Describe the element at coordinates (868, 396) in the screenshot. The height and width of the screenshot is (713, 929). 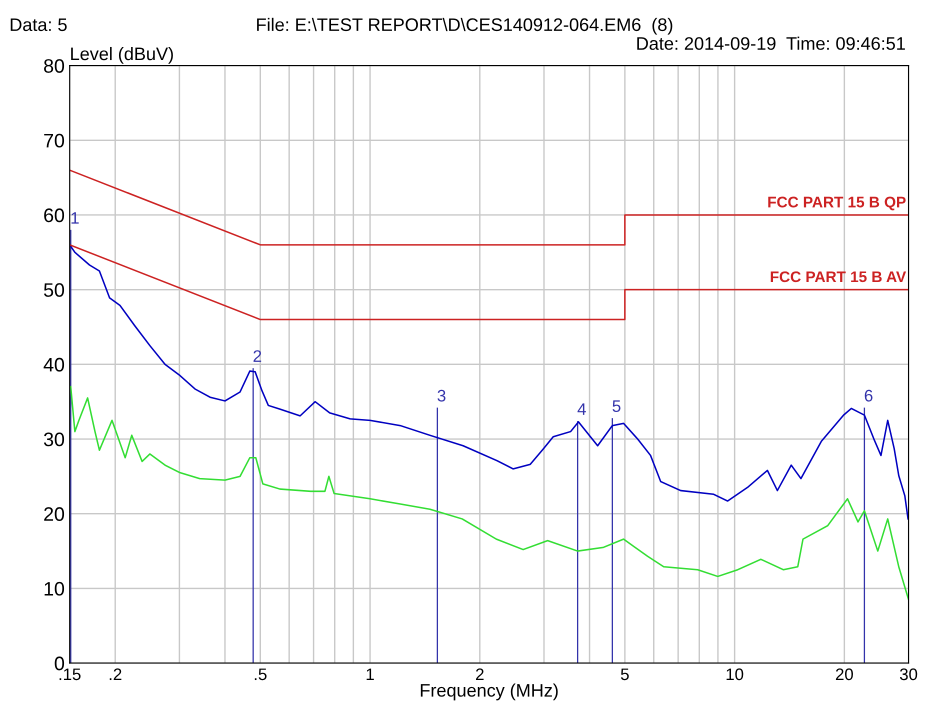
I see `annotation: 6` at that location.